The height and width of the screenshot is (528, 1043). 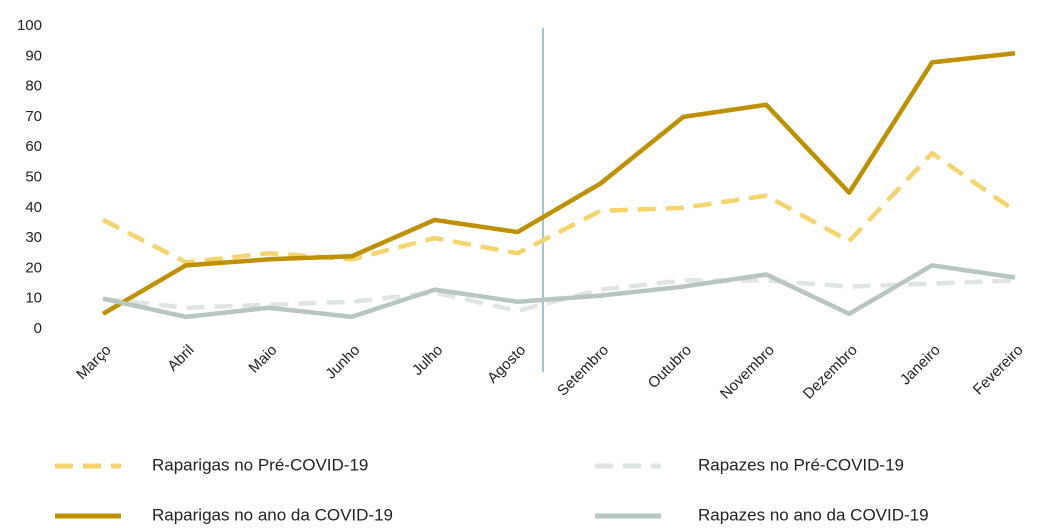 I want to click on x-tick-label: Julho, so click(x=427, y=360).